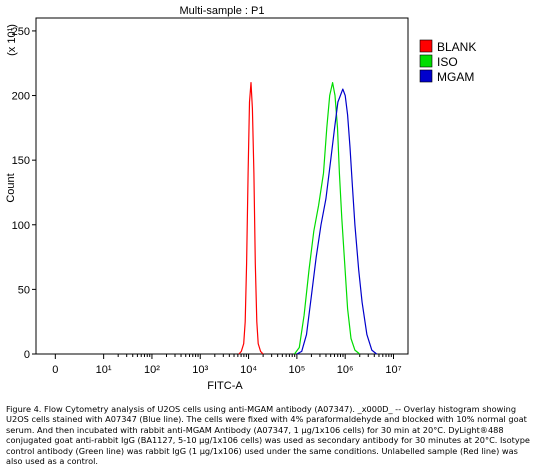 Image resolution: width=547 pixels, height=473 pixels. I want to click on y-tick-label: 100, so click(21, 226).